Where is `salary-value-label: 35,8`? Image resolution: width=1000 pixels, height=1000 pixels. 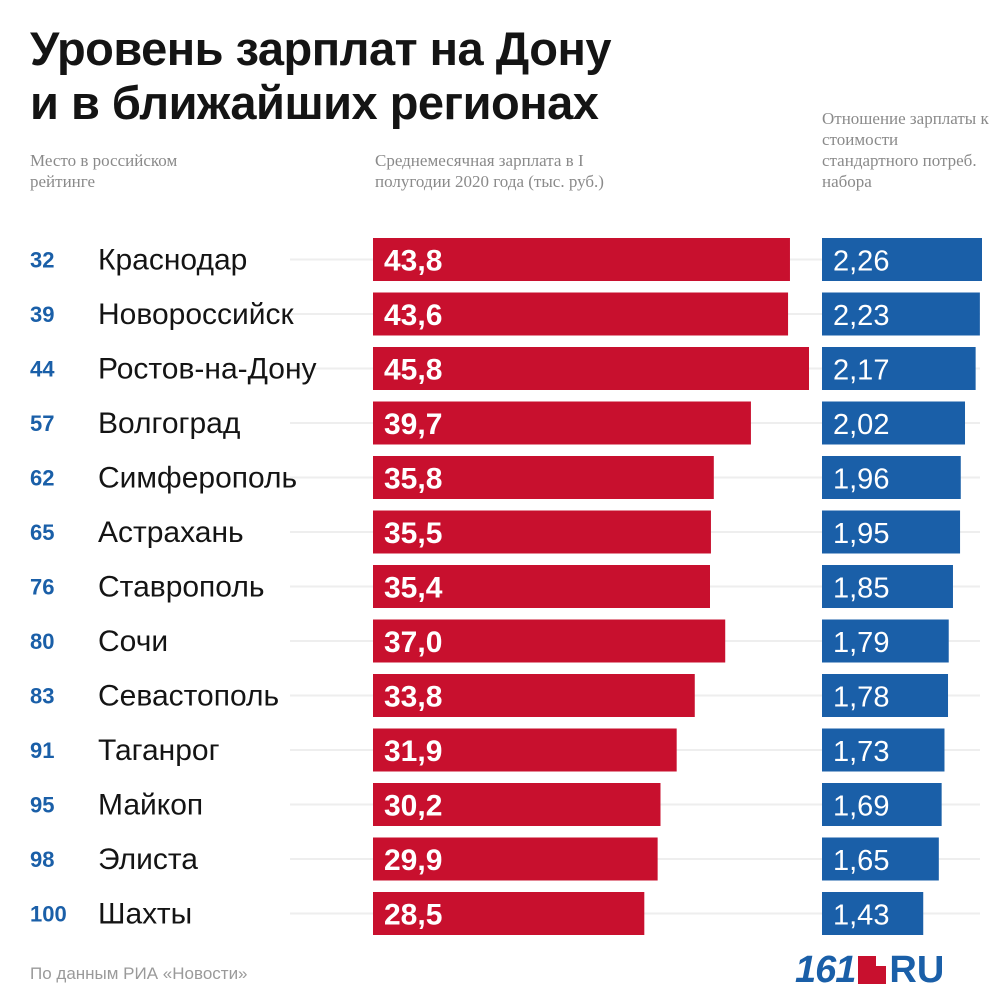 salary-value-label: 35,8 is located at coordinates (413, 479).